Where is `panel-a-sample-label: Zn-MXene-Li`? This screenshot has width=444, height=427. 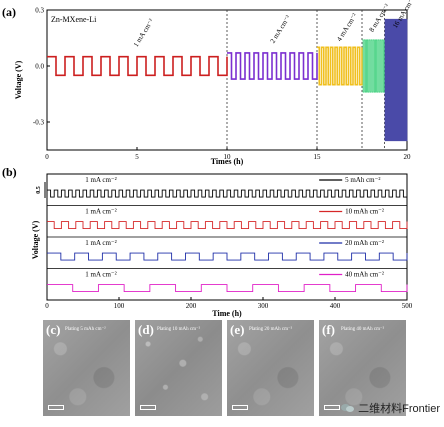 panel-a-sample-label: Zn-MXene-Li is located at coordinates (74, 19).